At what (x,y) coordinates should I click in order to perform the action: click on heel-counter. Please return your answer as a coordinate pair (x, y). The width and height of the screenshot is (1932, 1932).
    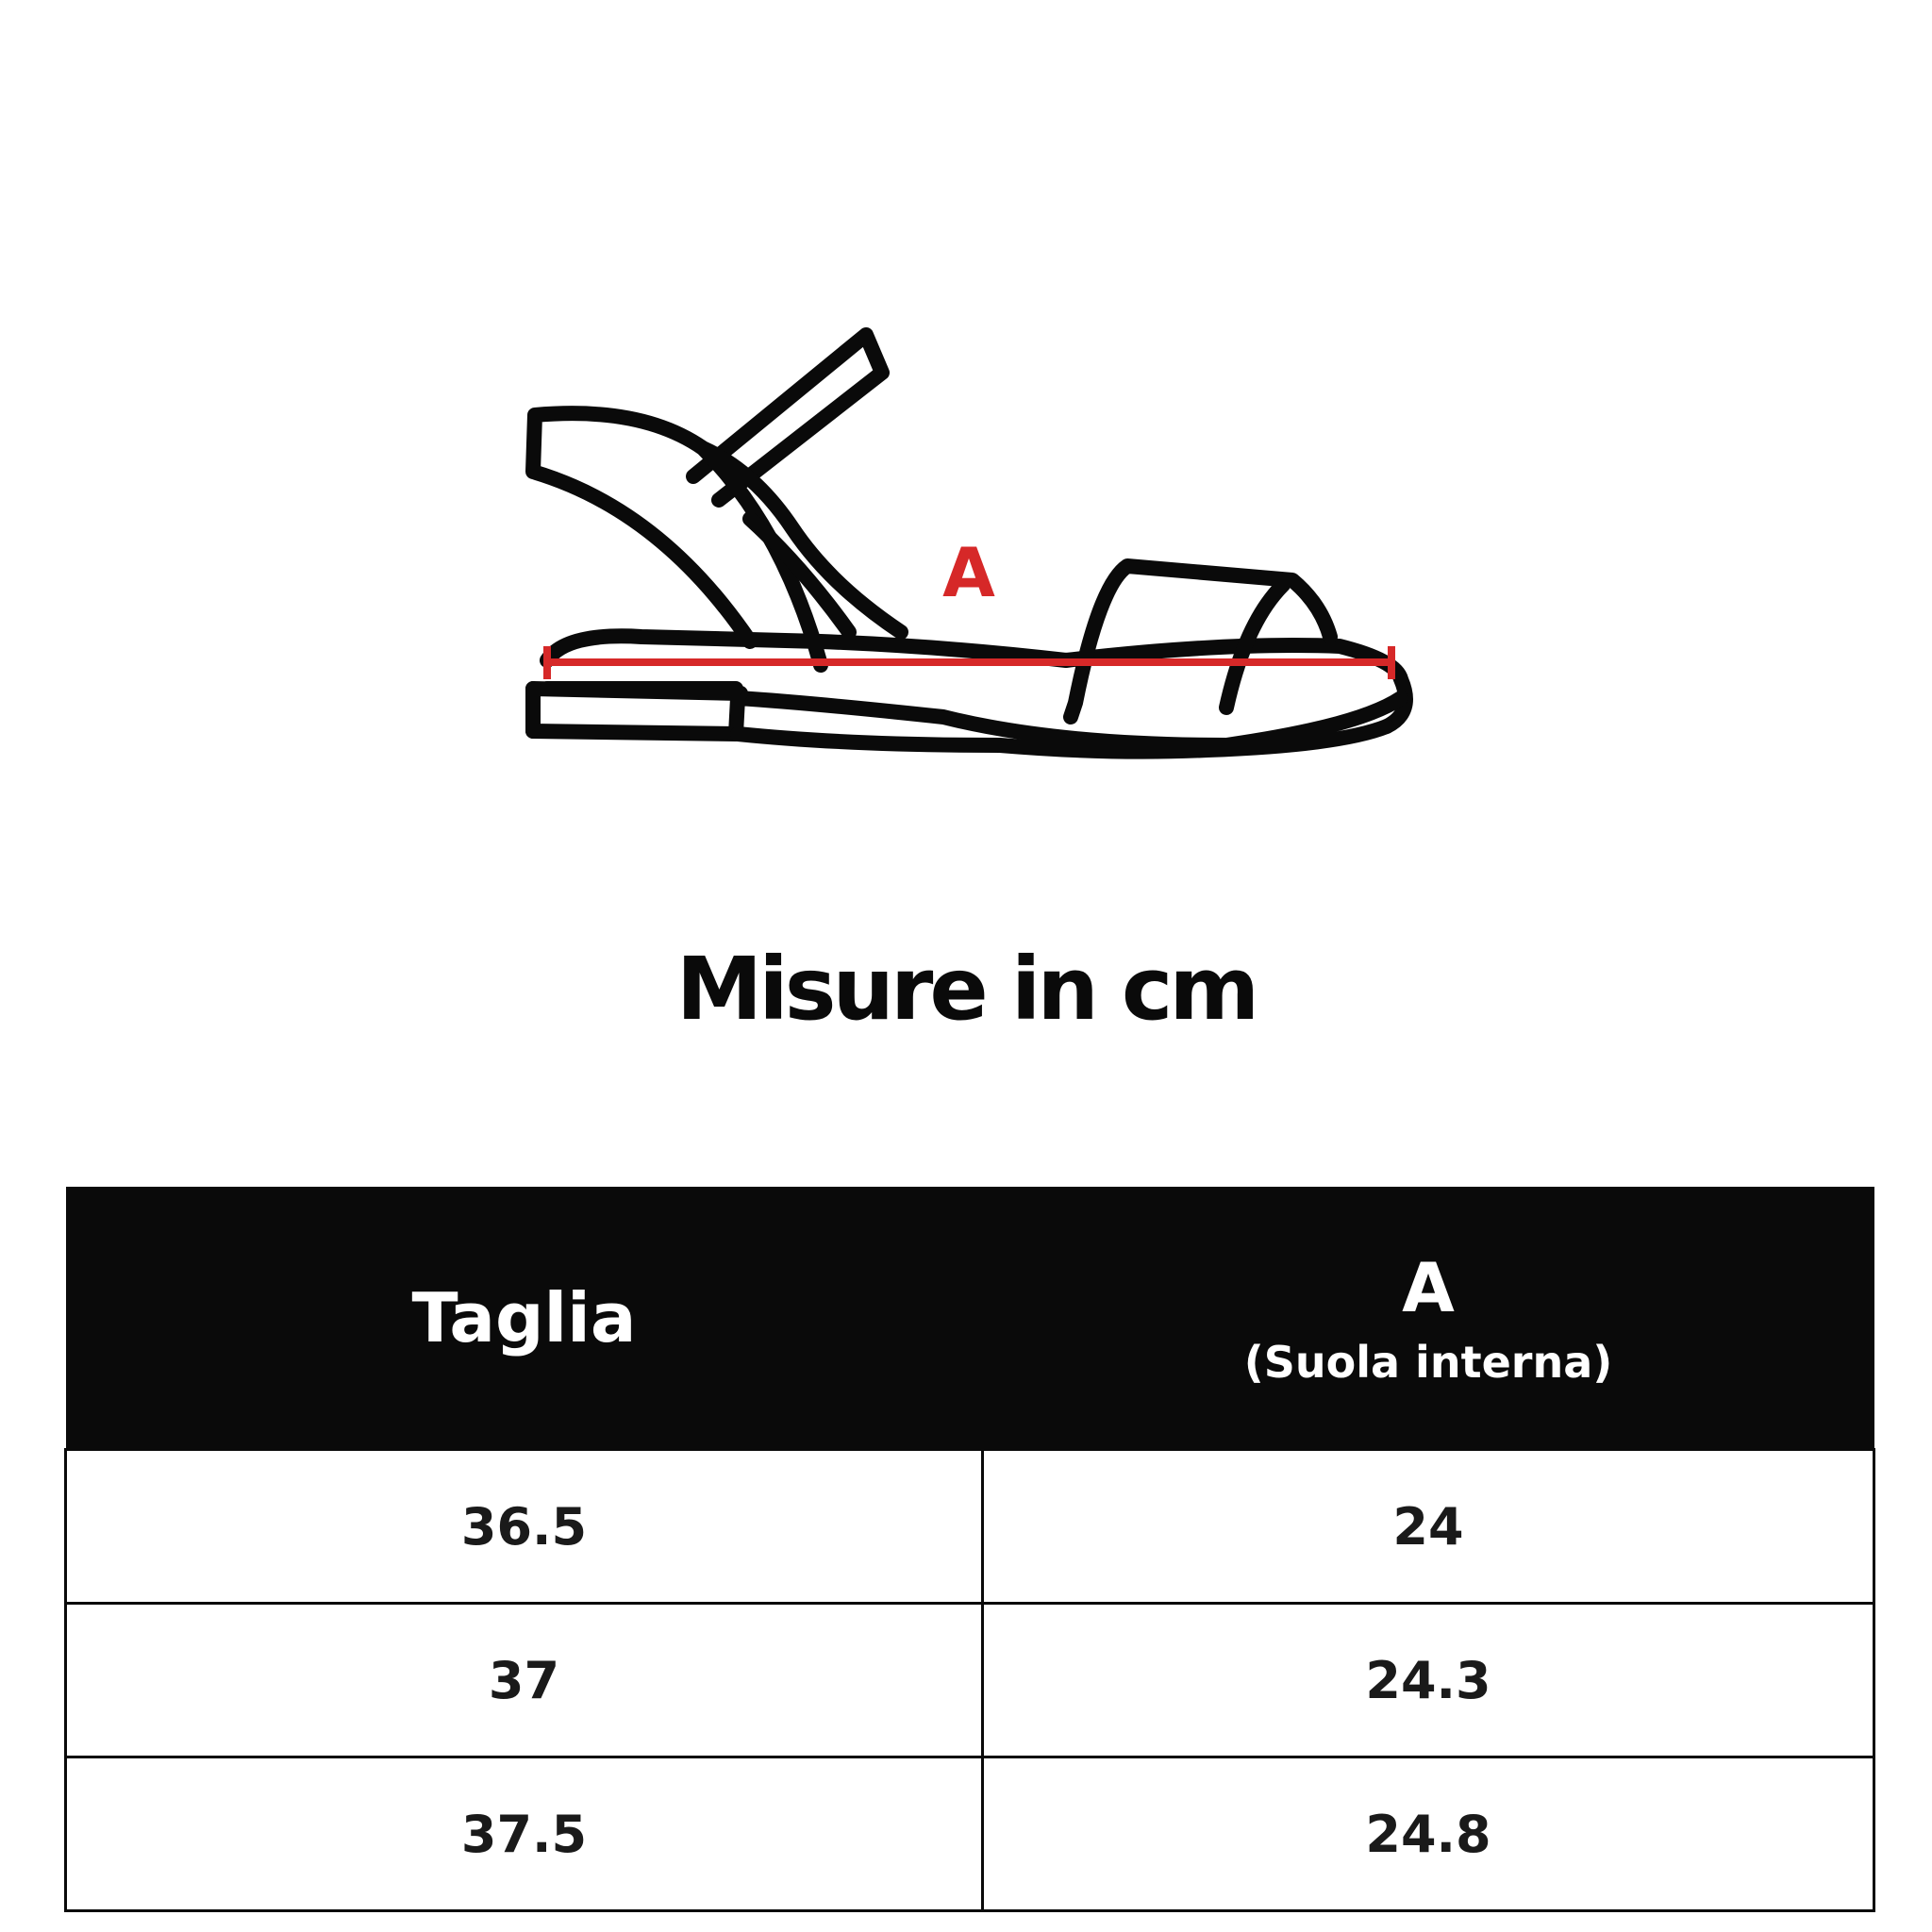
    Looking at the image, I should click on (716, 539).